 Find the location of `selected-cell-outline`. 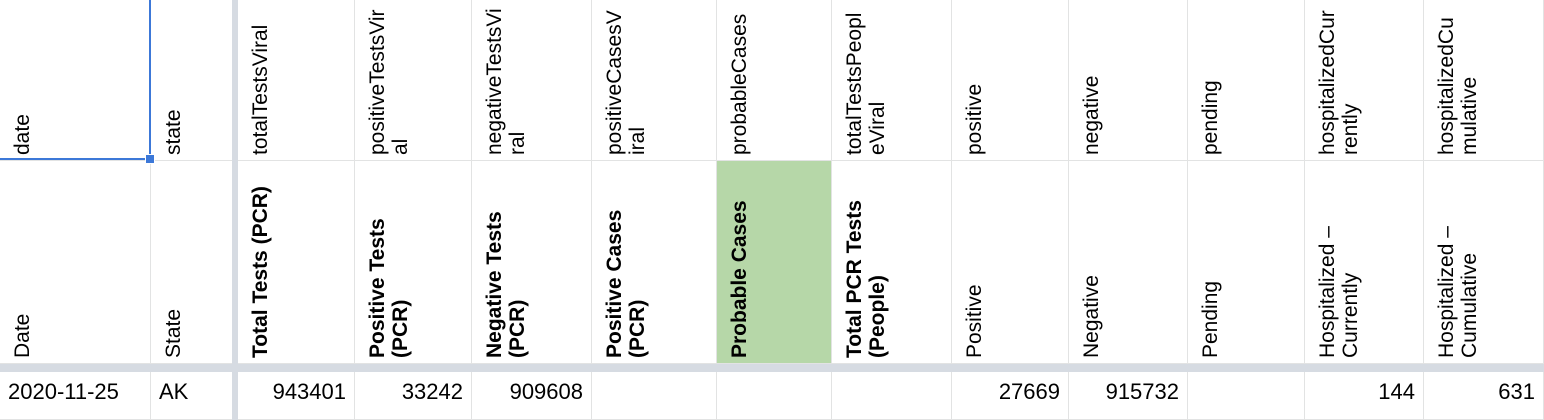

selected-cell-outline is located at coordinates (75, 80).